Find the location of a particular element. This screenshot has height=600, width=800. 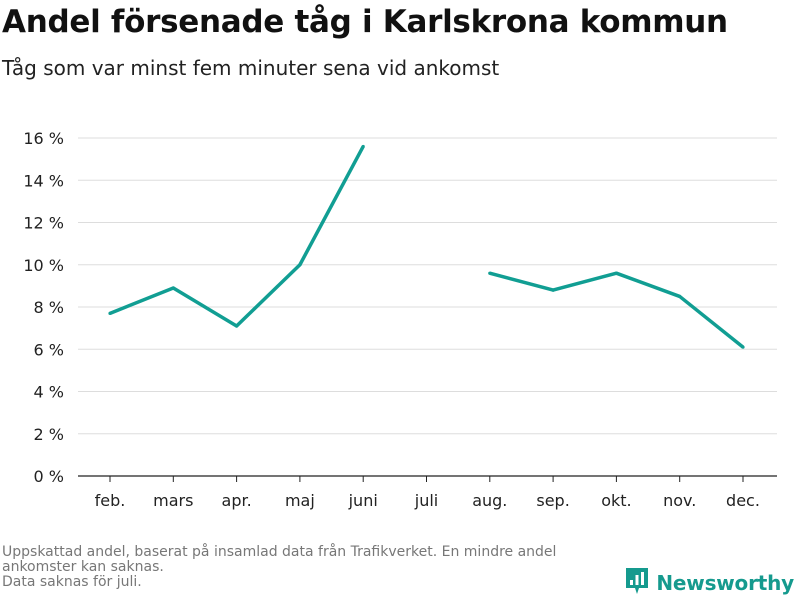

x-tick-label: dec. is located at coordinates (743, 500).